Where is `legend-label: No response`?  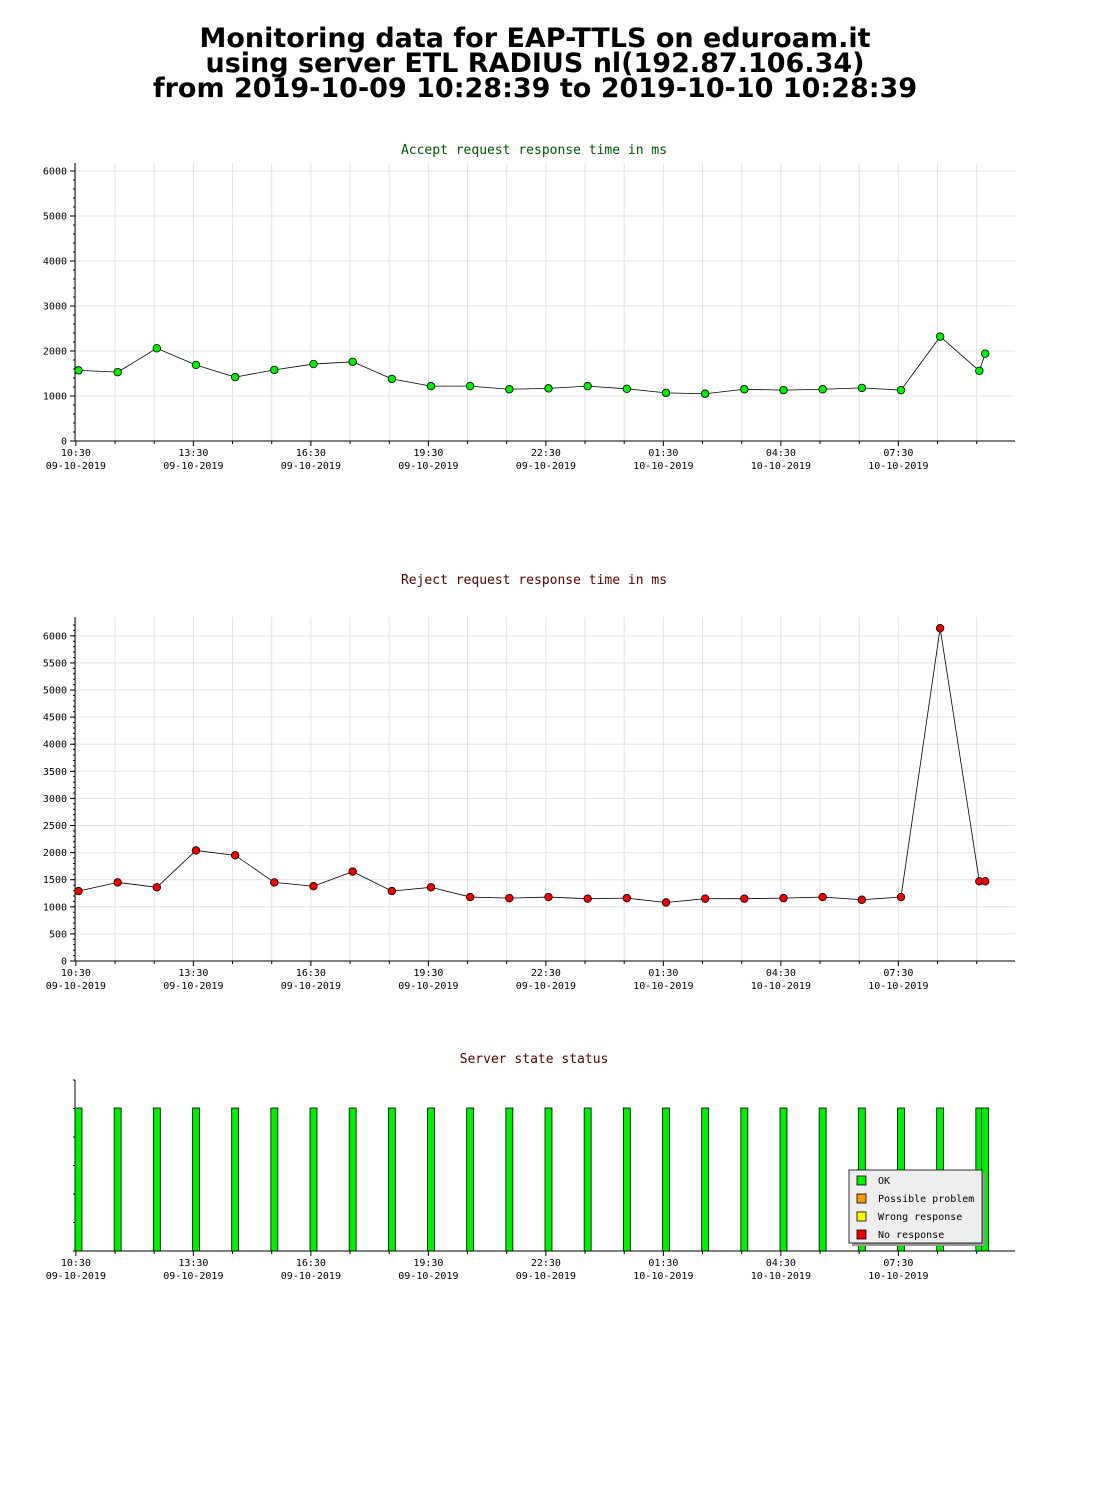
legend-label: No response is located at coordinates (911, 1235).